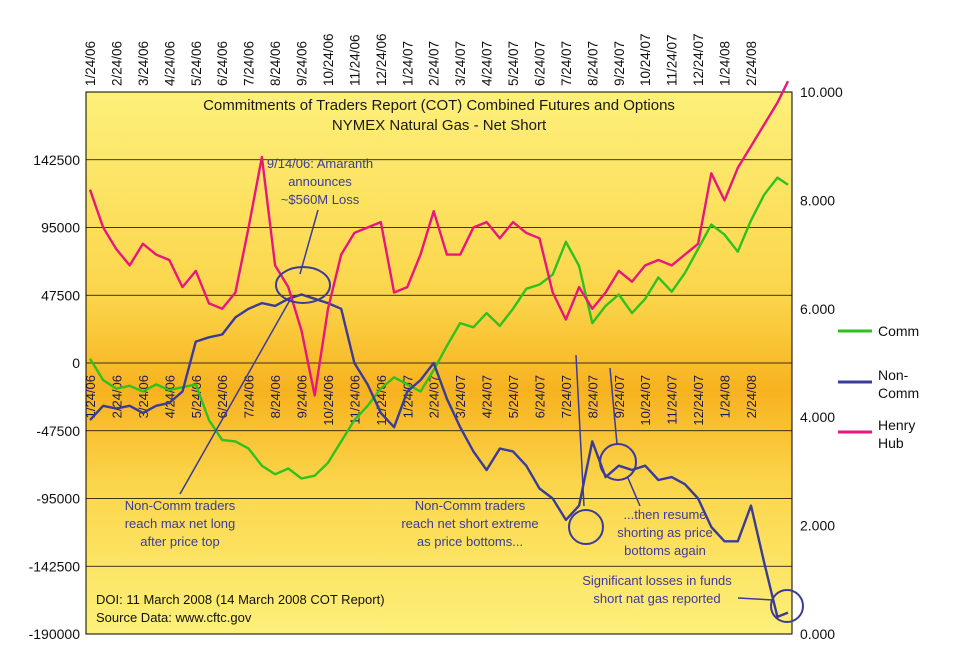  Describe the element at coordinates (56, 160) in the screenshot. I see `left-y-tick-0: 142500` at that location.